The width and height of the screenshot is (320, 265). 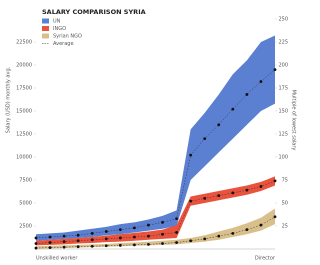 I want to click on y-tick-label: 10000, so click(x=24, y=158).